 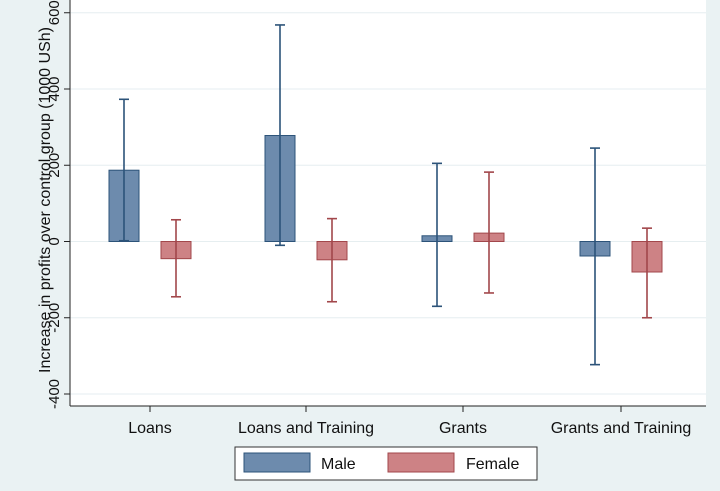 What do you see at coordinates (492, 464) in the screenshot?
I see `legend-label-female: Female` at bounding box center [492, 464].